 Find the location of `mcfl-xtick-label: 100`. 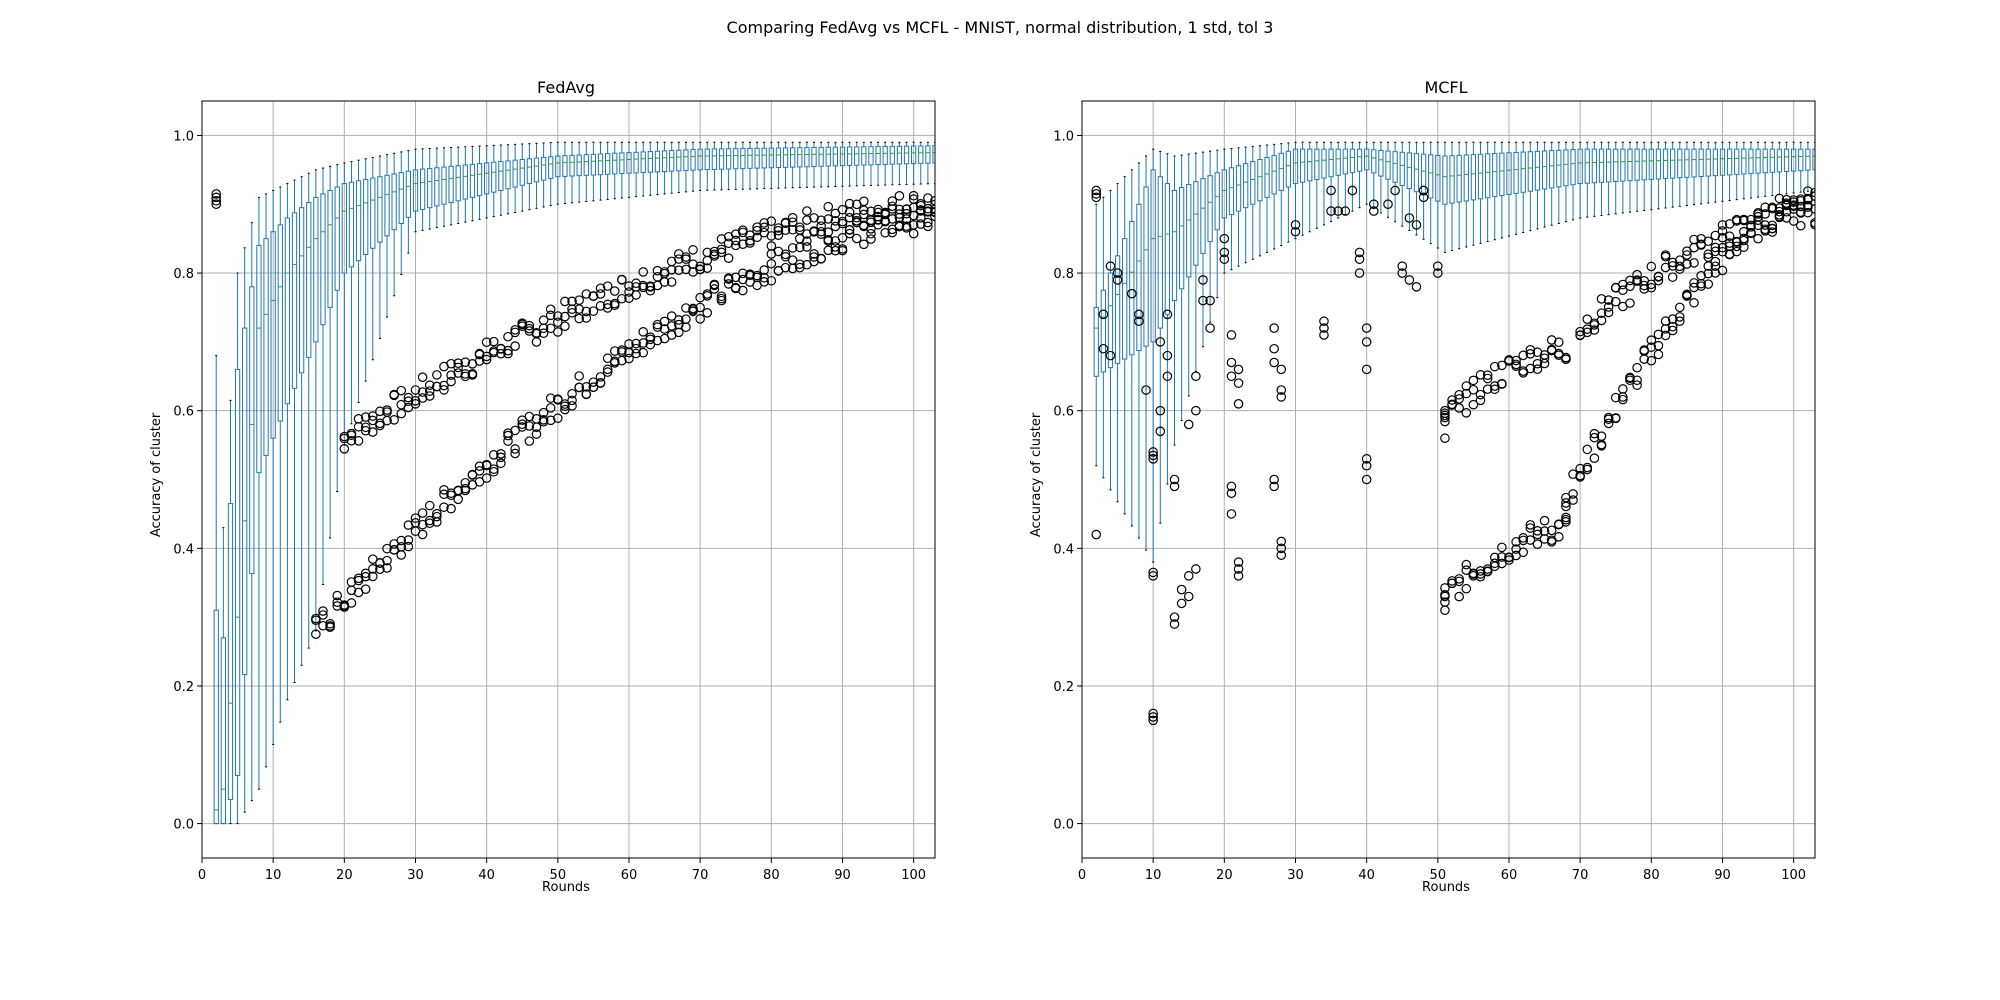

mcfl-xtick-label: 100 is located at coordinates (1793, 875).